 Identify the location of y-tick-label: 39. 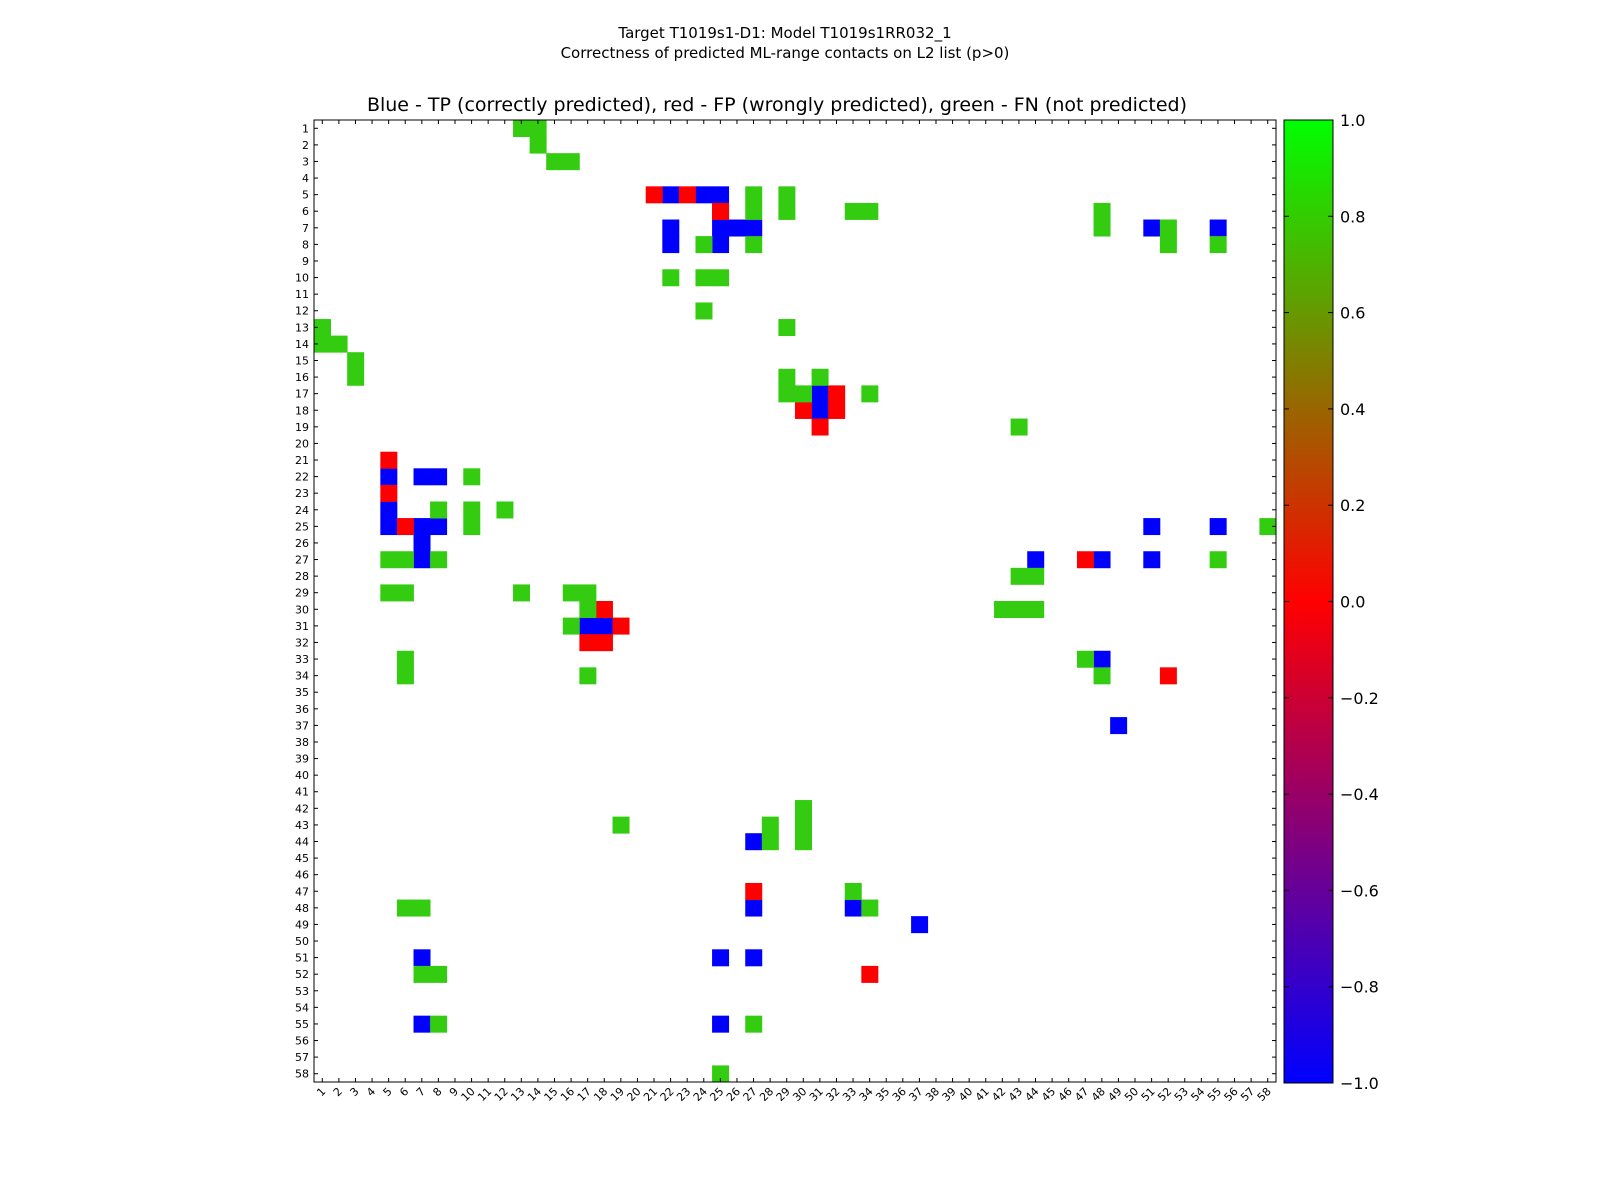
(302, 759).